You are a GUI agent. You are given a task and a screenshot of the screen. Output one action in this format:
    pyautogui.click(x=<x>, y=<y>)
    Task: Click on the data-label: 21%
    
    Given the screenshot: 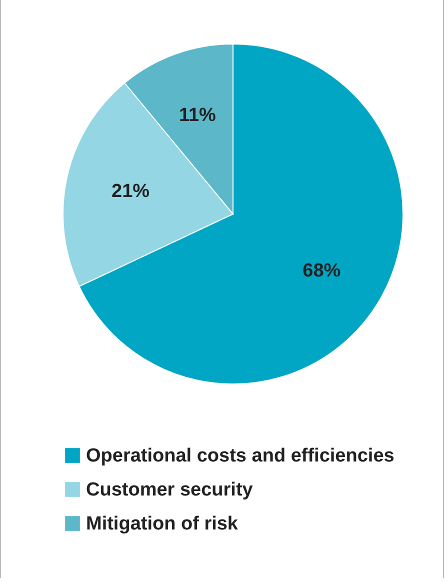 What is the action you would take?
    pyautogui.click(x=131, y=191)
    